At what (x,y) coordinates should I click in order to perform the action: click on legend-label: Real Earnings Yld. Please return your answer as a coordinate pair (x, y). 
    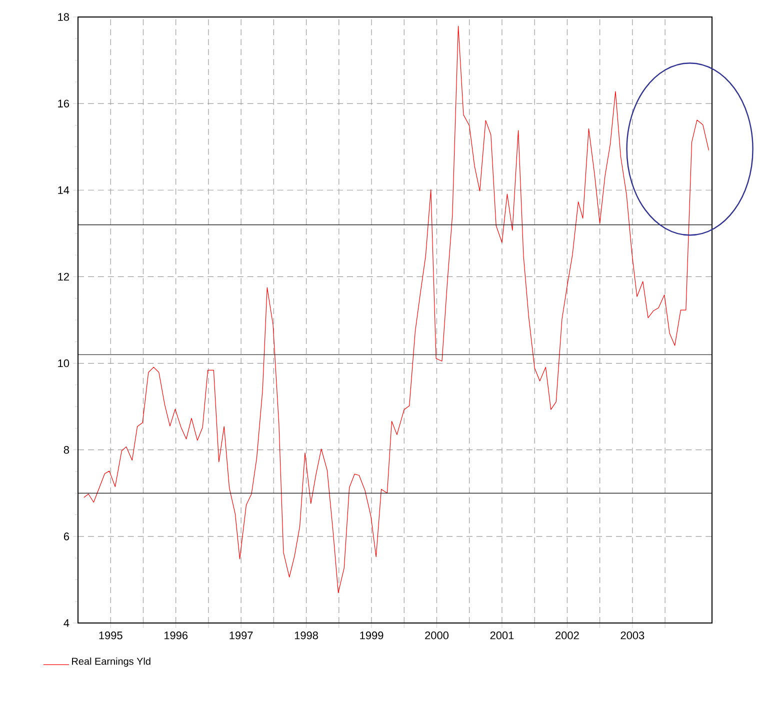
    Looking at the image, I should click on (111, 662).